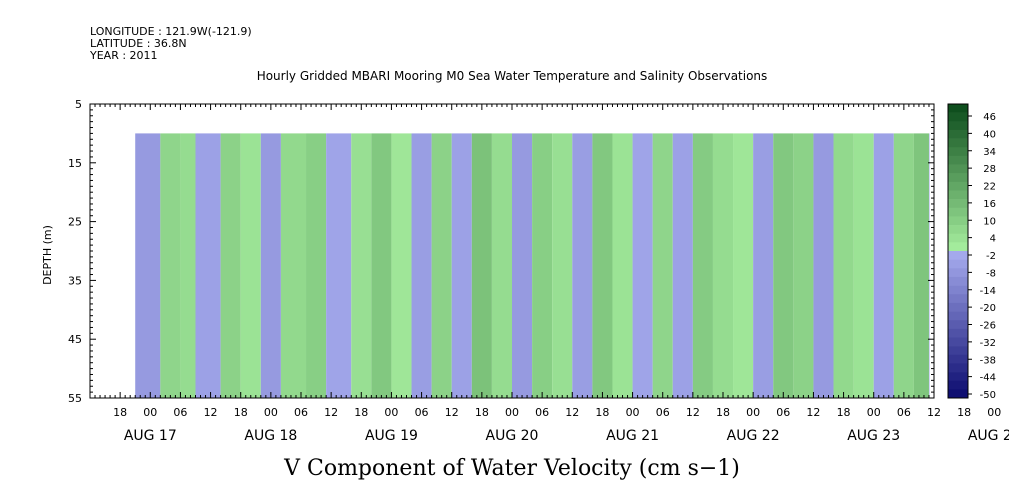 This screenshot has height=504, width=1009. What do you see at coordinates (75, 222) in the screenshot?
I see `y-tick-label: 25` at bounding box center [75, 222].